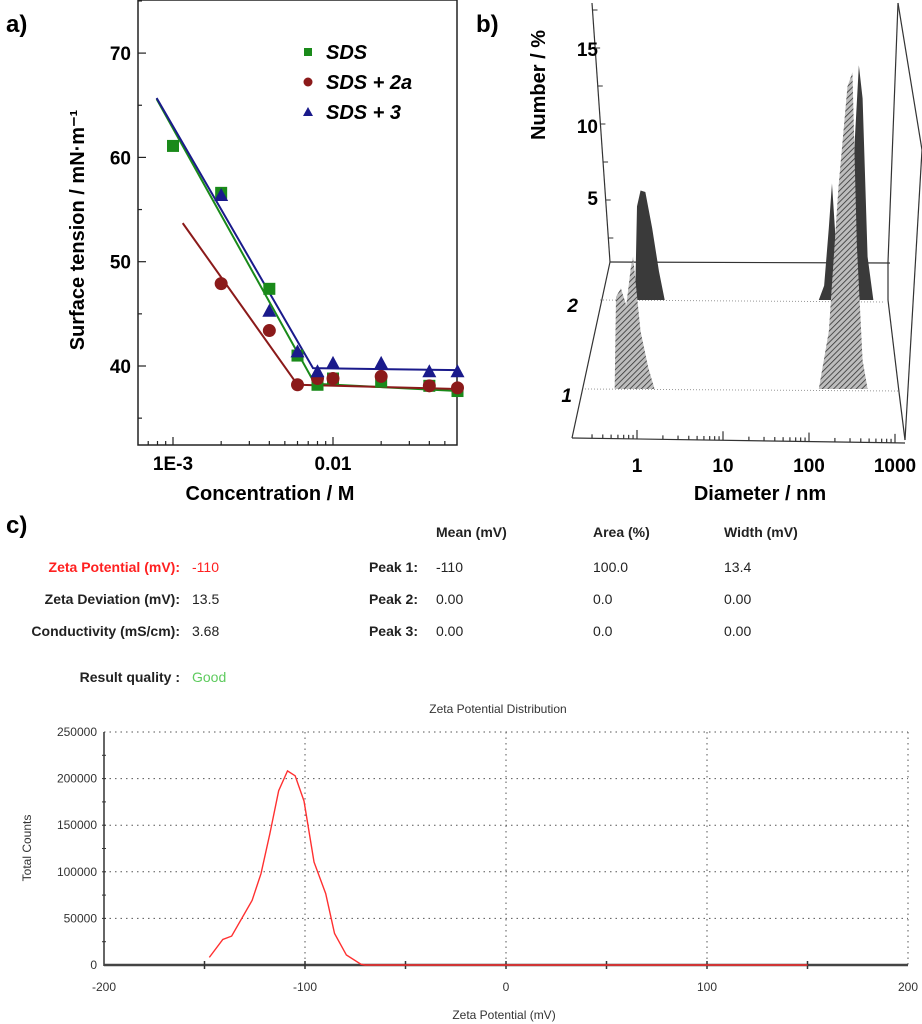 Image resolution: width=922 pixels, height=1024 pixels. What do you see at coordinates (205, 631) in the screenshot?
I see `summary-value: 3.68` at bounding box center [205, 631].